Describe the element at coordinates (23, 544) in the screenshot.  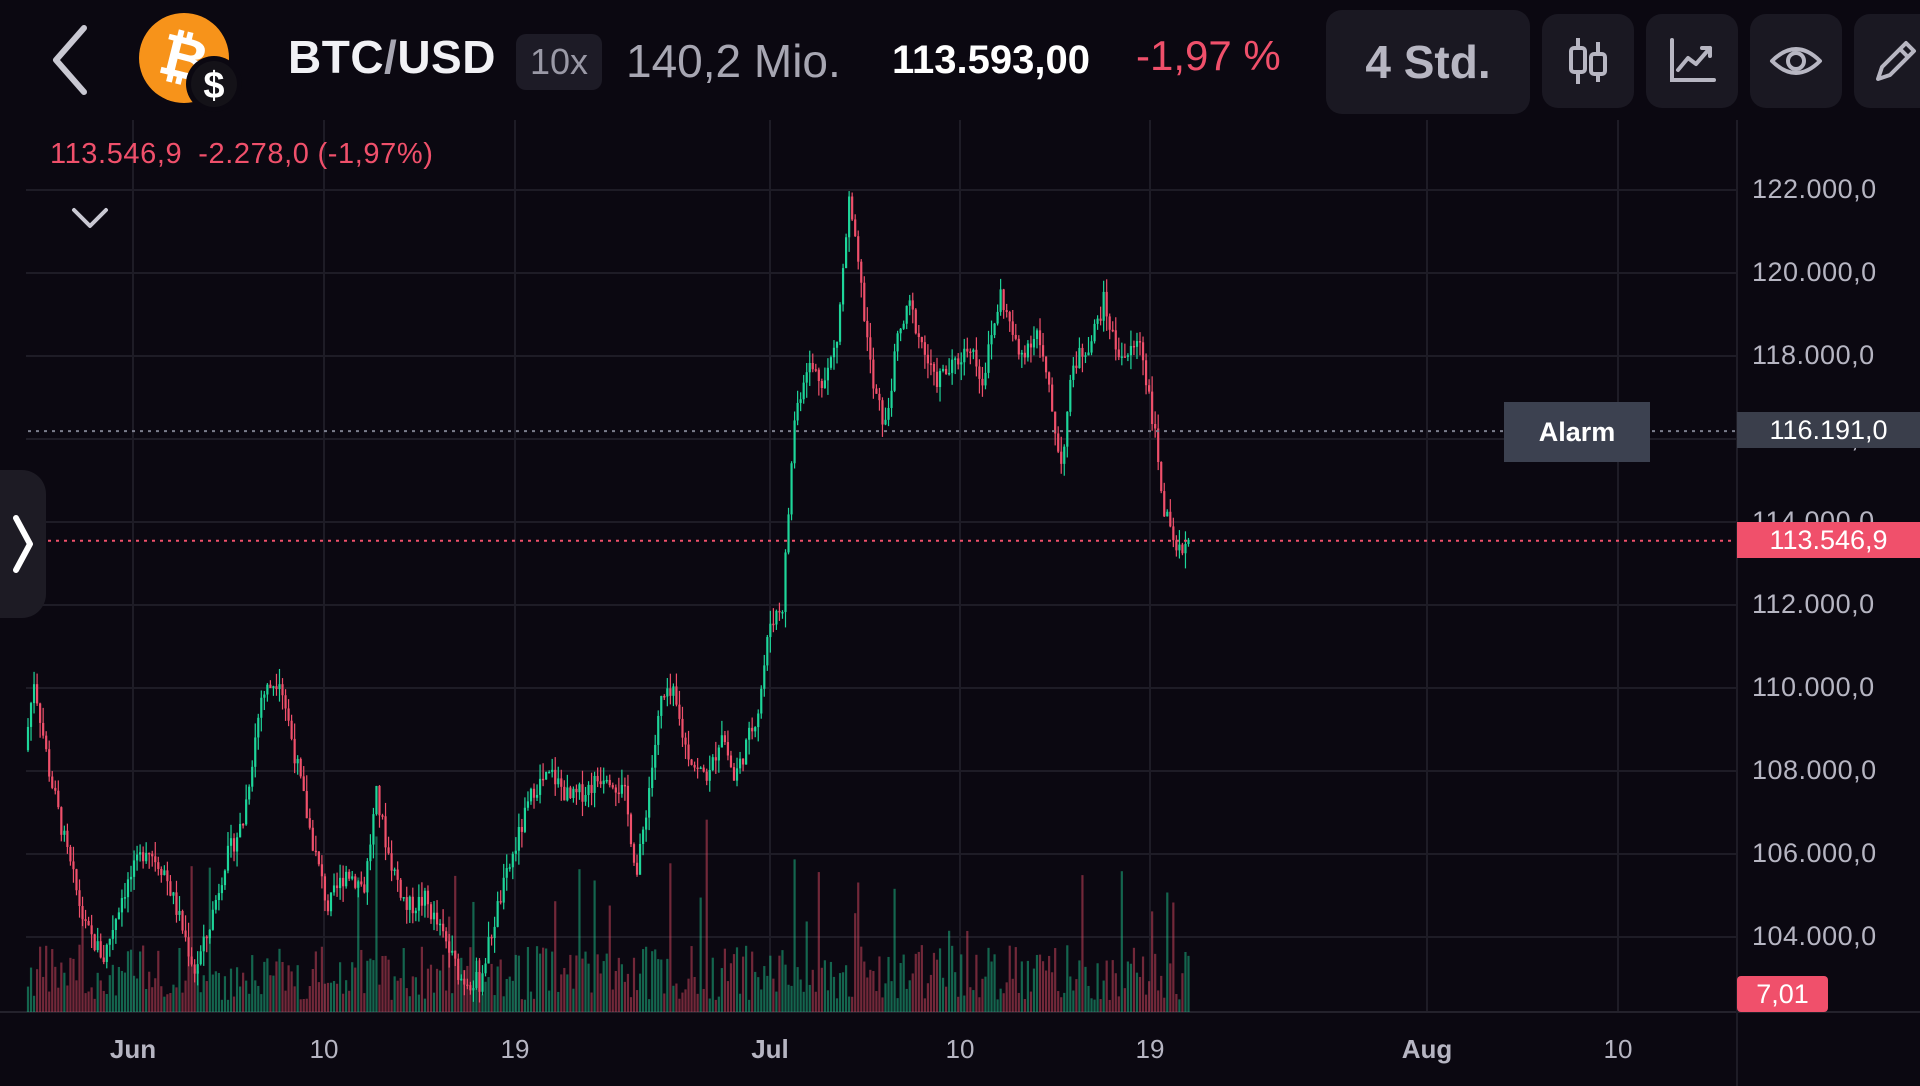
I see `side-panel-toggle` at that location.